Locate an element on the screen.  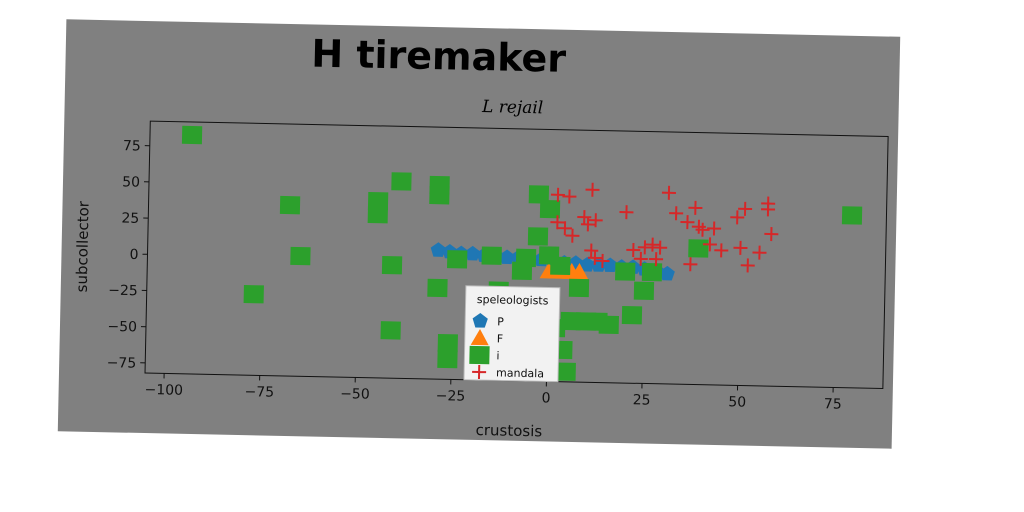
x-tick-label: −25 is located at coordinates (451, 396).